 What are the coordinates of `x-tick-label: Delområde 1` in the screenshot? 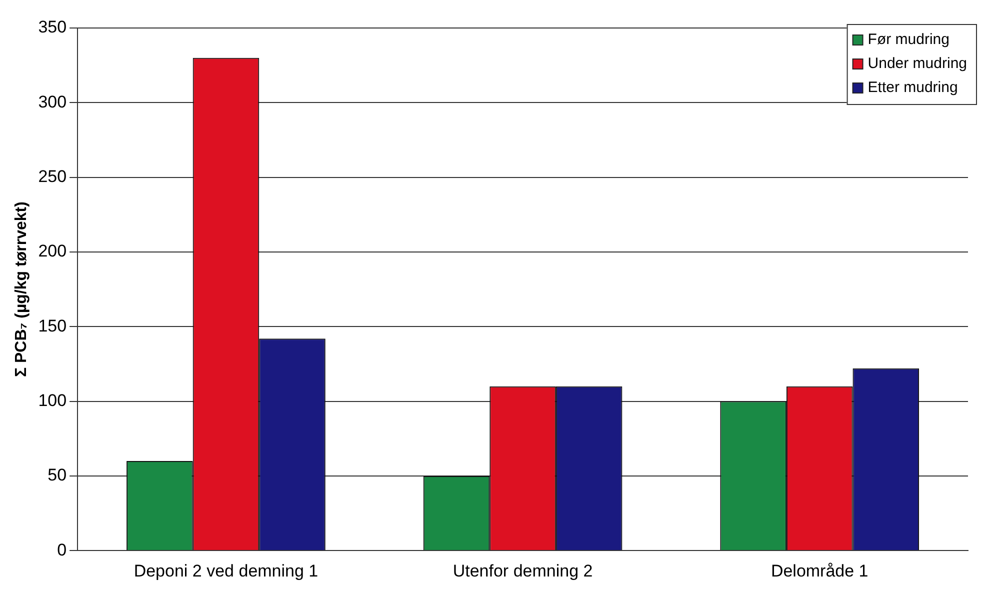 It's located at (819, 570).